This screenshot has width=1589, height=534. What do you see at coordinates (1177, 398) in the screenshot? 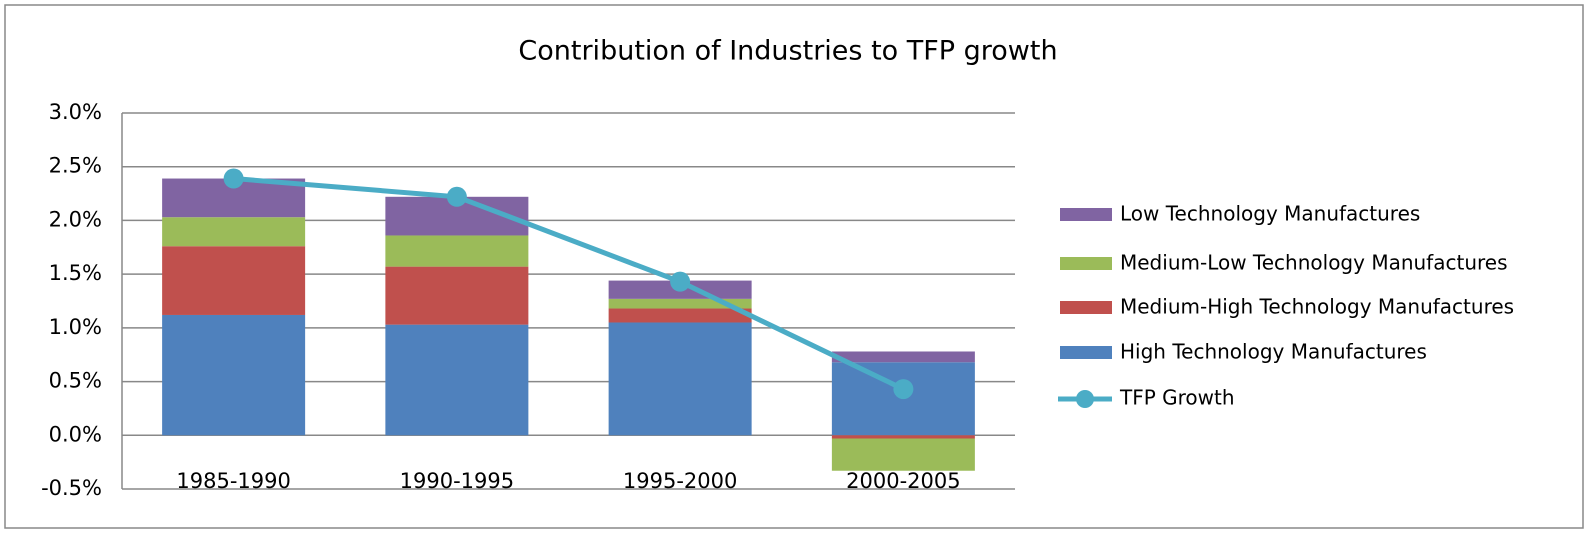
I see `legend-label: TFP Growth` at bounding box center [1177, 398].